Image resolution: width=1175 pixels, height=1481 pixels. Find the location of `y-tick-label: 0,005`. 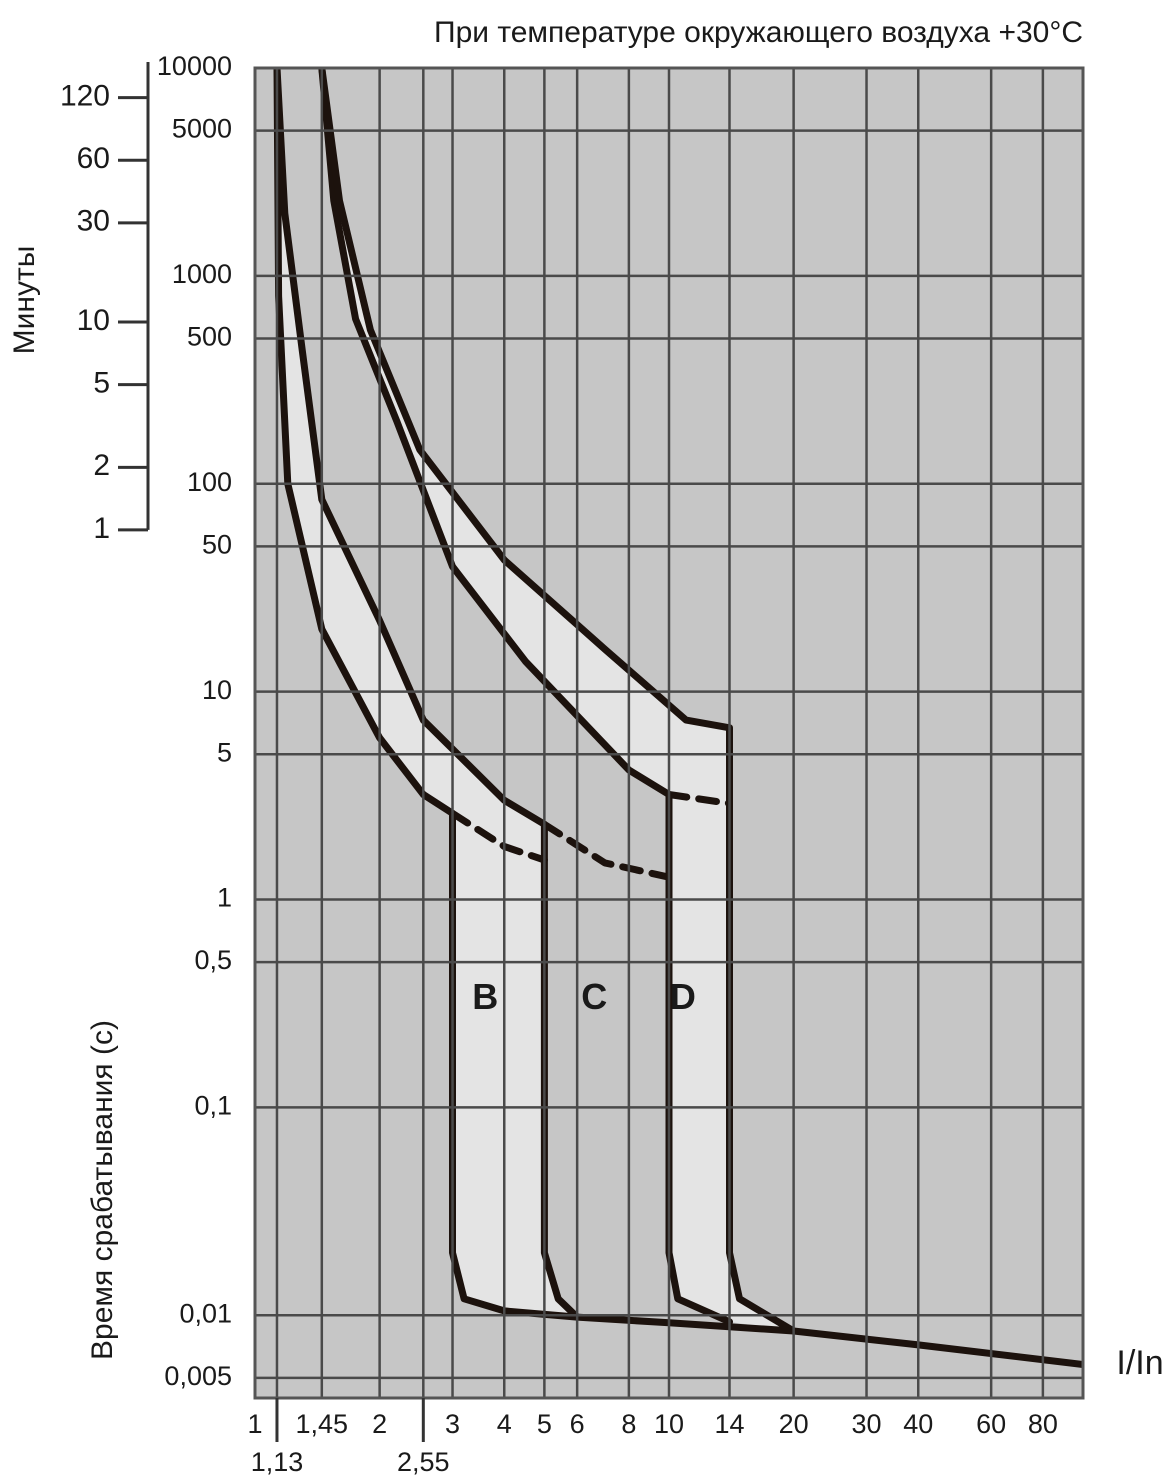

y-tick-label: 0,005 is located at coordinates (198, 1376).